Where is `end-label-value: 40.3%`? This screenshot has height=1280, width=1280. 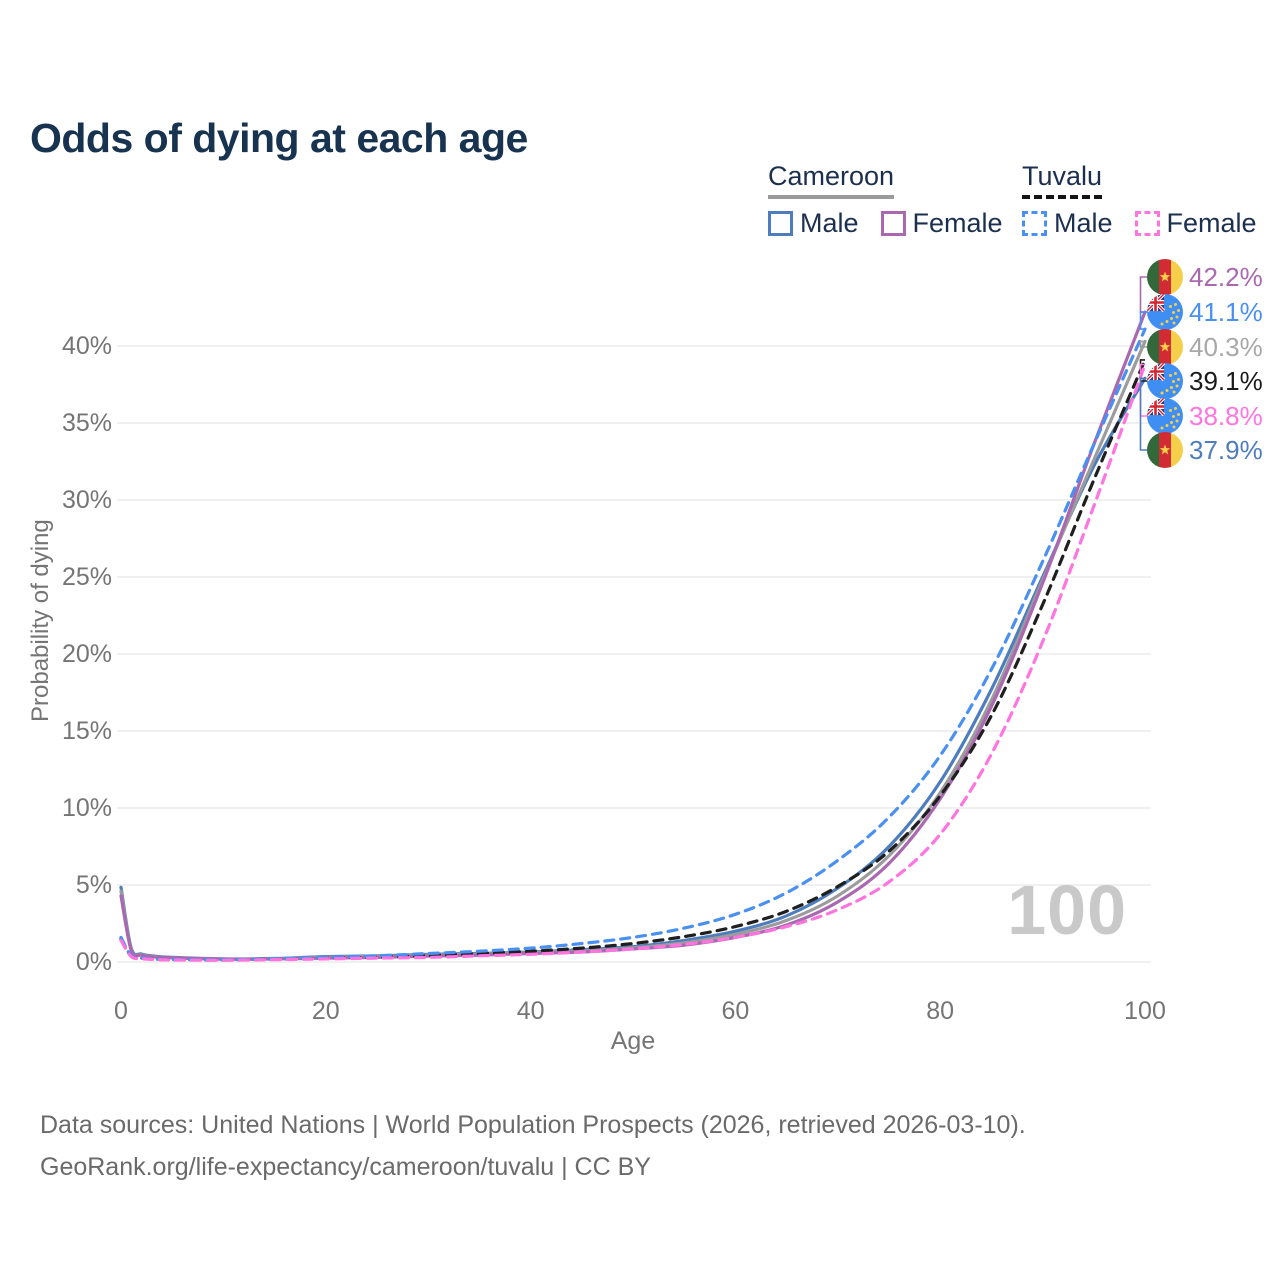
end-label-value: 40.3% is located at coordinates (1226, 346).